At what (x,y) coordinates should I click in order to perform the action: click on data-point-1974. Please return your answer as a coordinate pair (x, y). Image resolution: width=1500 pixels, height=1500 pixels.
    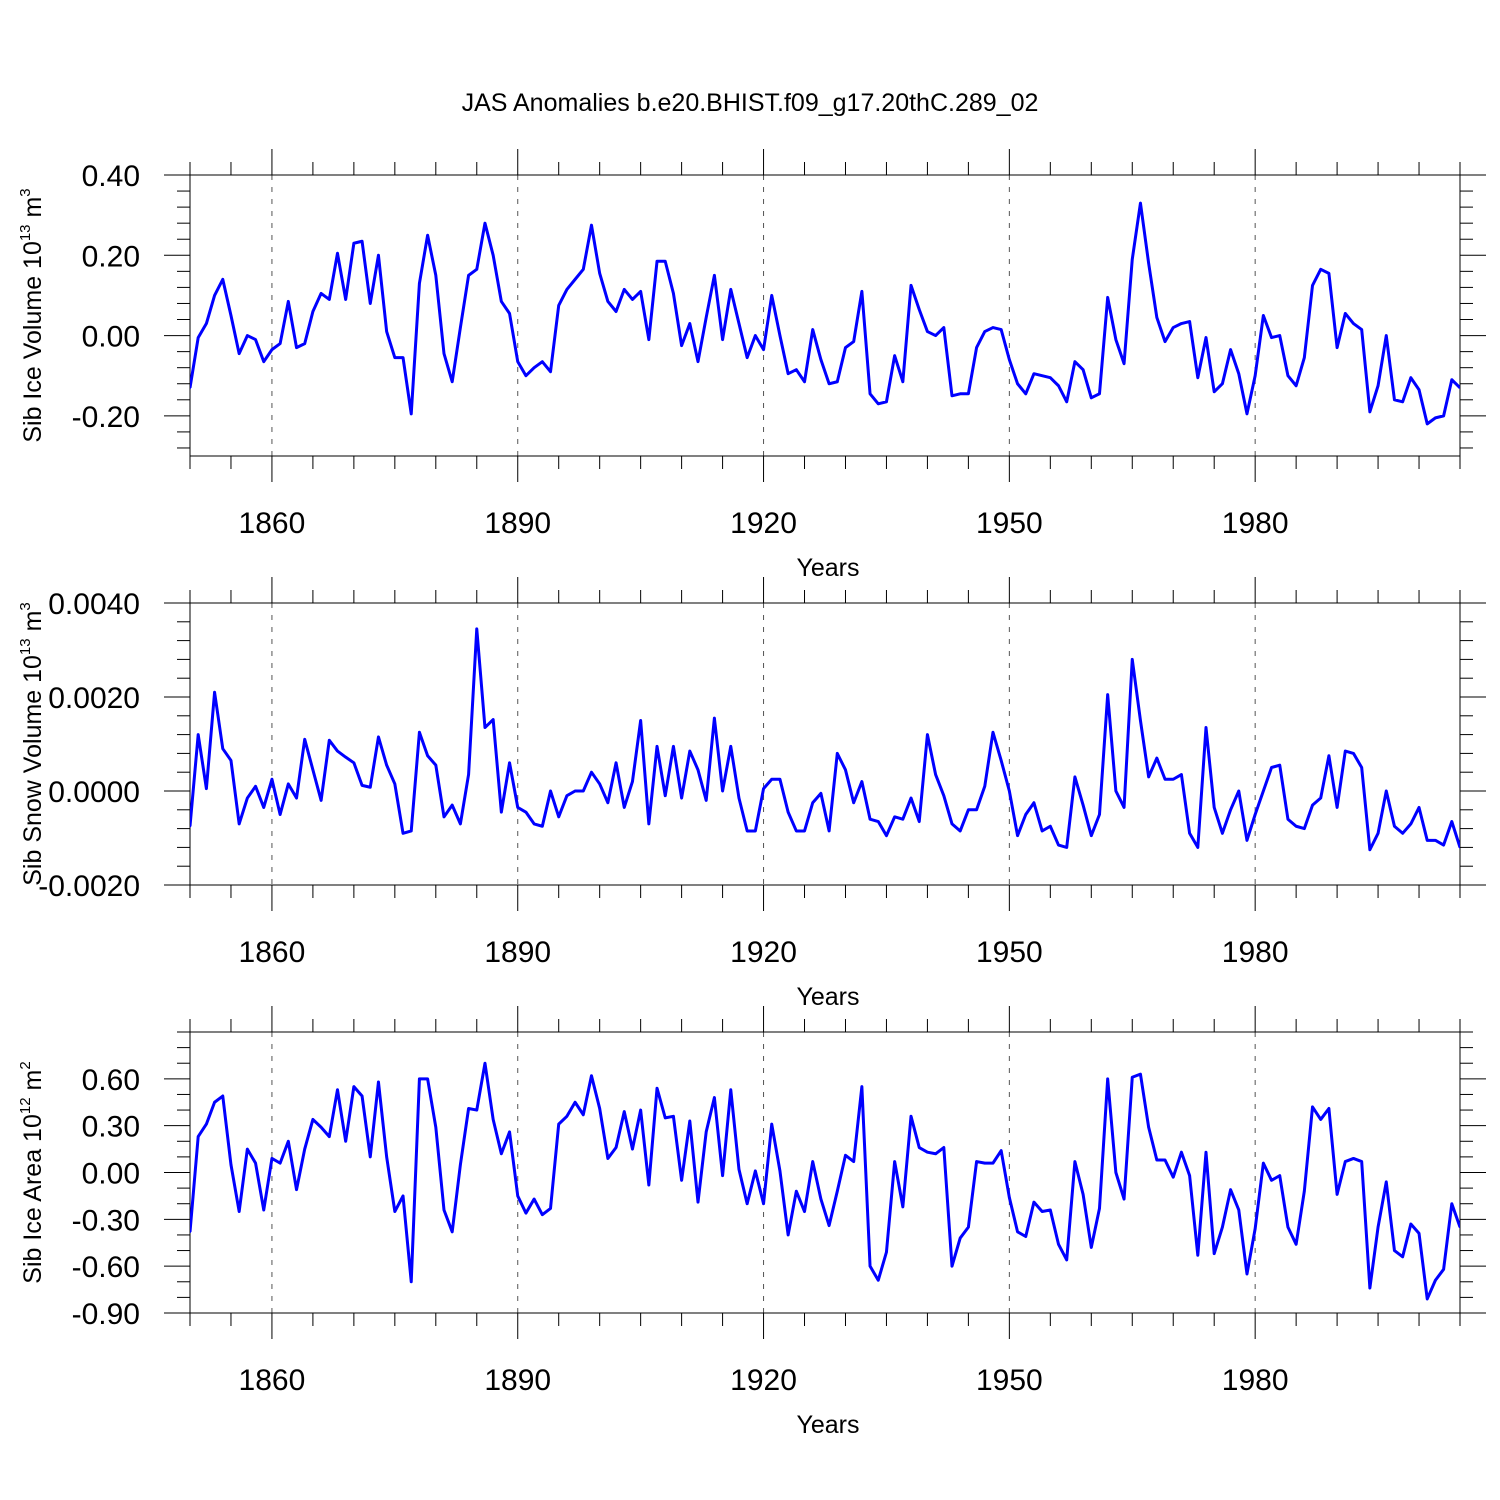
    Looking at the image, I should click on (1206, 727).